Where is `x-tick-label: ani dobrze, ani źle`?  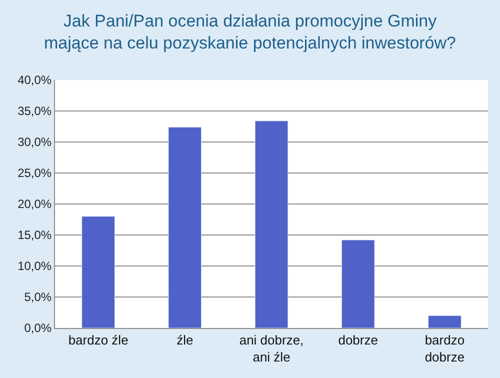 x-tick-label: ani dobrze, ani źle is located at coordinates (271, 348).